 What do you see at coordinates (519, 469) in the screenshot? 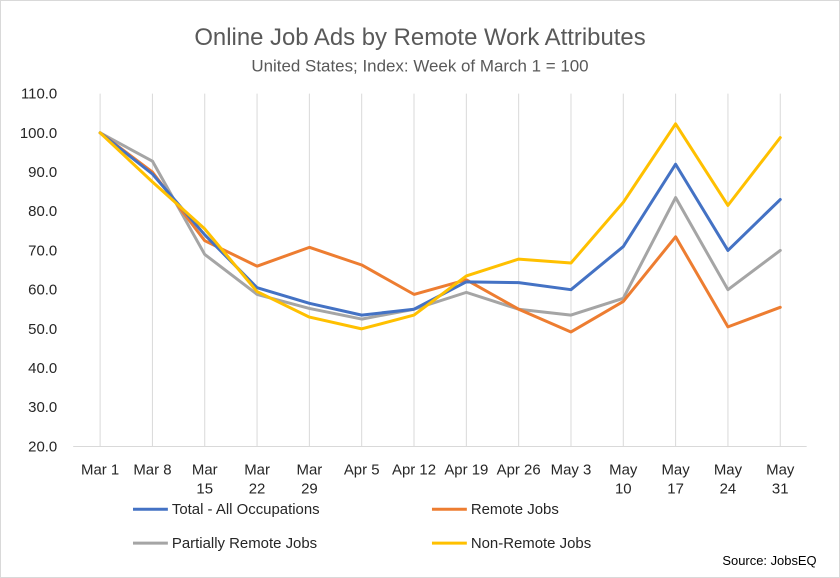
I see `x-tick-label: Apr 26` at bounding box center [519, 469].